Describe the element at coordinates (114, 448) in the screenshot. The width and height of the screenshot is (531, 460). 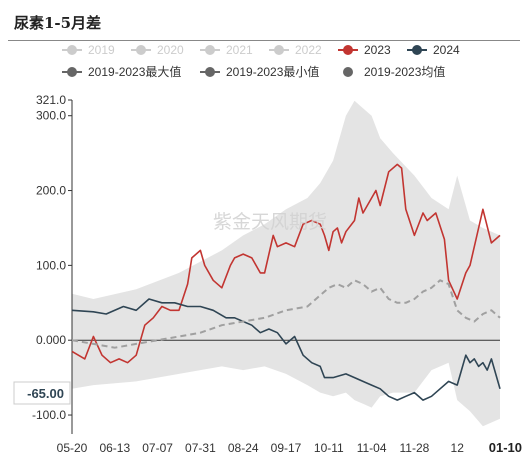
I see `x-tick-label: 06-13` at that location.